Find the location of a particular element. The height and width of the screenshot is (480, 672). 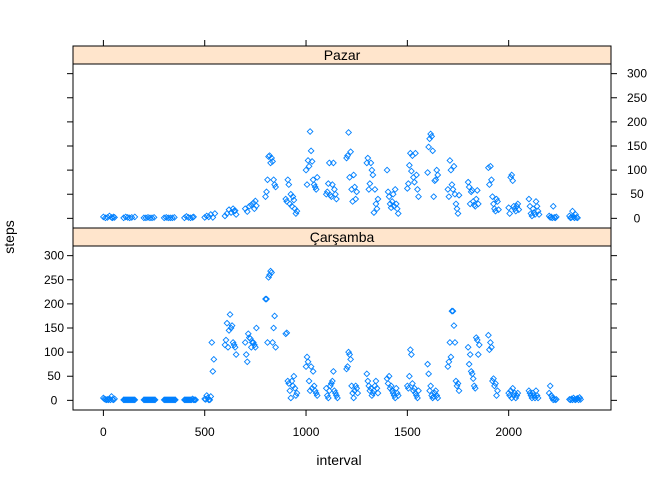

y-tick-label: 200 is located at coordinates (637, 122).